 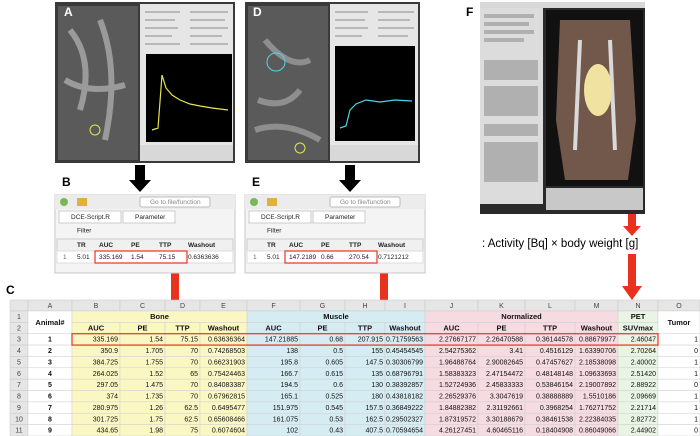 I want to click on row-number: 3, so click(x=19, y=340).